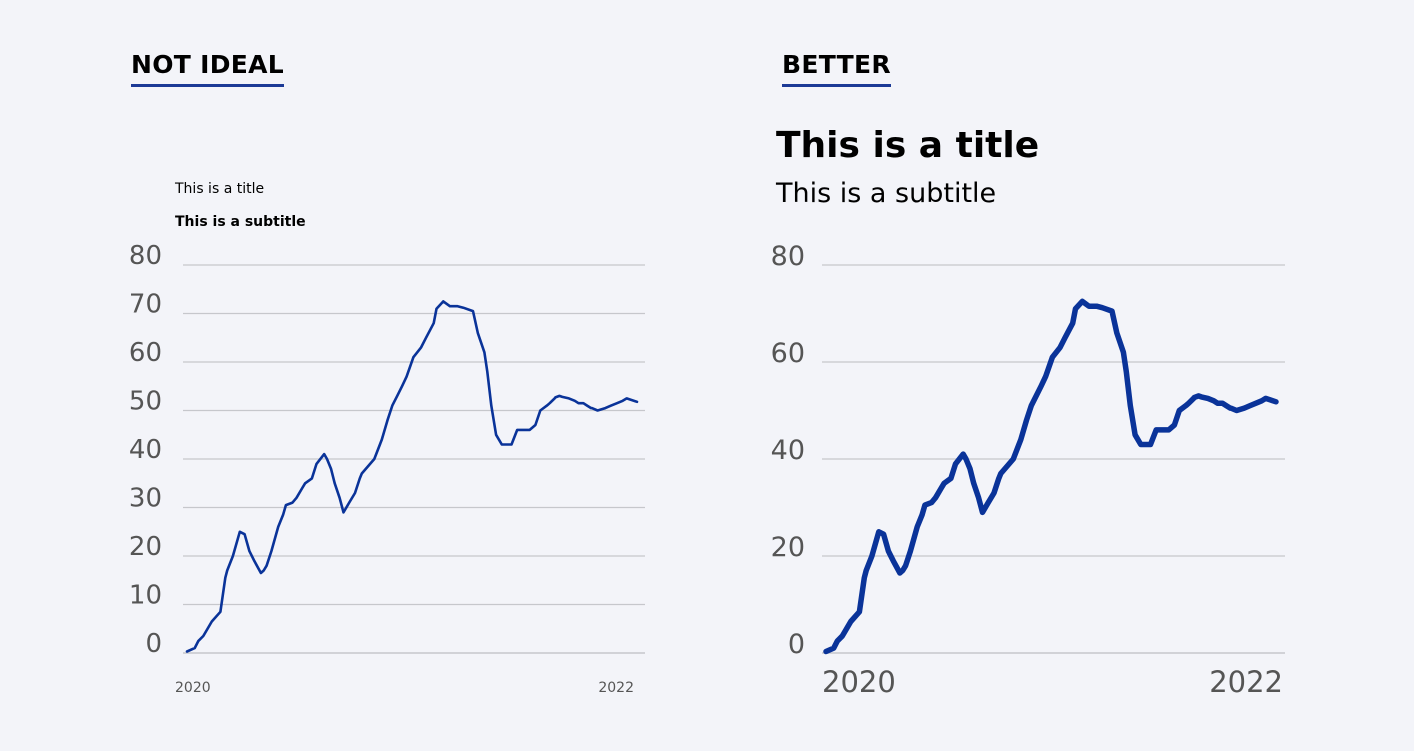 Image resolution: width=1414 pixels, height=751 pixels. What do you see at coordinates (145, 305) in the screenshot?
I see `y-tick-label: 70` at bounding box center [145, 305].